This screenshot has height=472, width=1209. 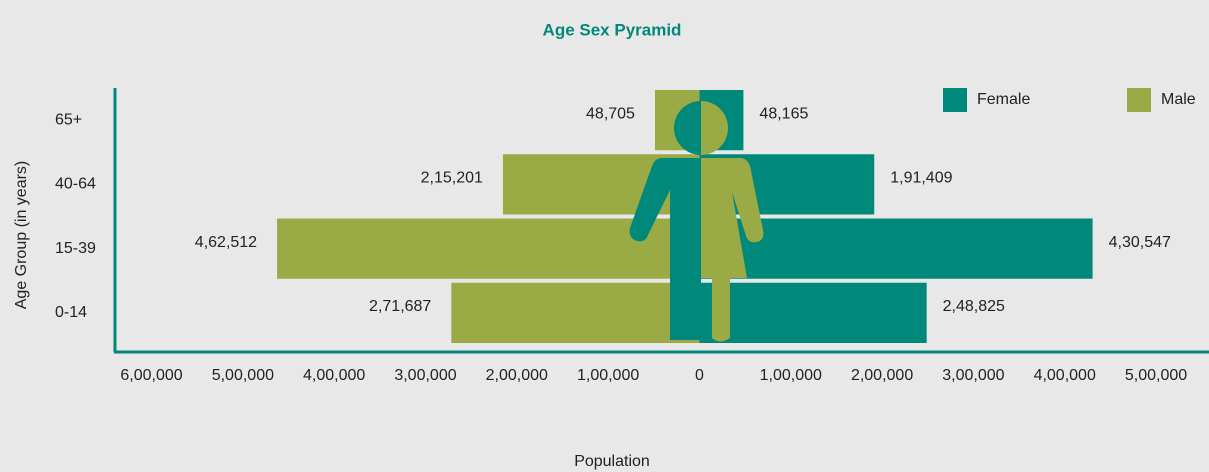 What do you see at coordinates (974, 306) in the screenshot?
I see `value-label: 2,48,825` at bounding box center [974, 306].